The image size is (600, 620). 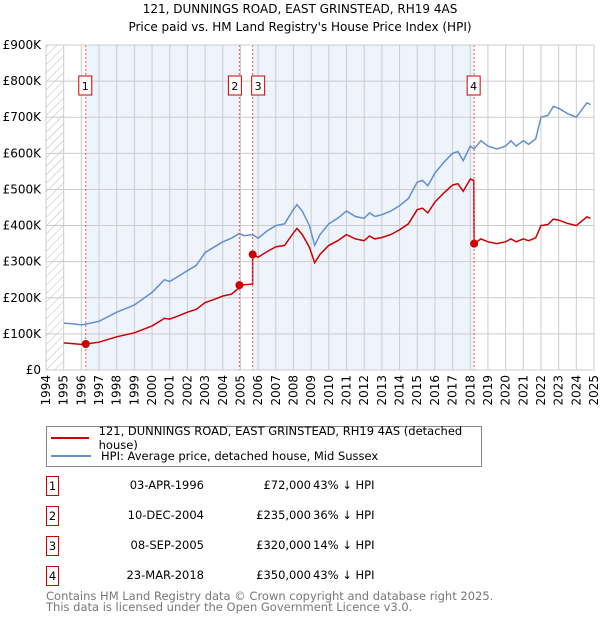 I want to click on x-tick-label: 2001, so click(x=170, y=390).